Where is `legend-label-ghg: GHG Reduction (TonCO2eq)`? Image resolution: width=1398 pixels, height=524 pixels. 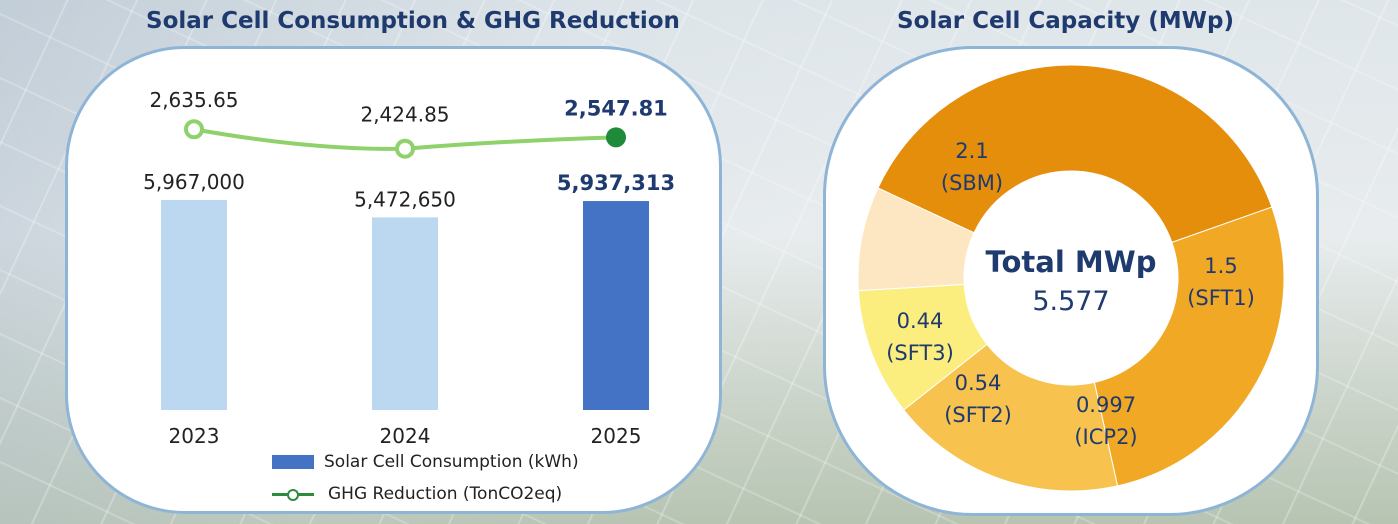 legend-label-ghg: GHG Reduction (TonCO2eq) is located at coordinates (445, 494).